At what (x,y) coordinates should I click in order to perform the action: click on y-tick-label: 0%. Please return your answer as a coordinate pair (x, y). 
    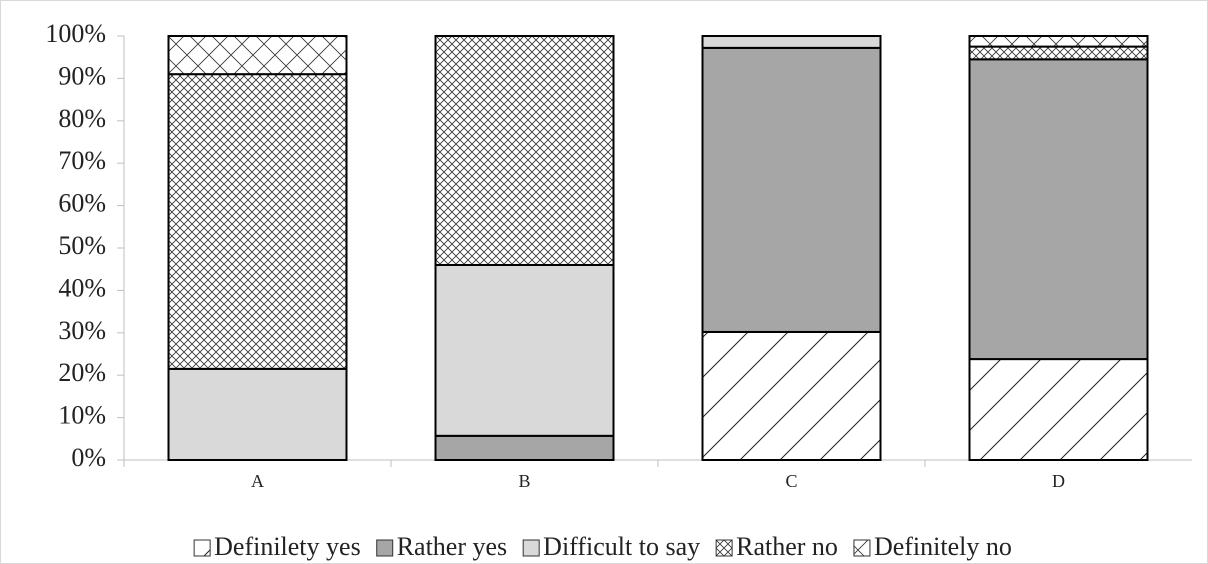
    Looking at the image, I should click on (88, 457).